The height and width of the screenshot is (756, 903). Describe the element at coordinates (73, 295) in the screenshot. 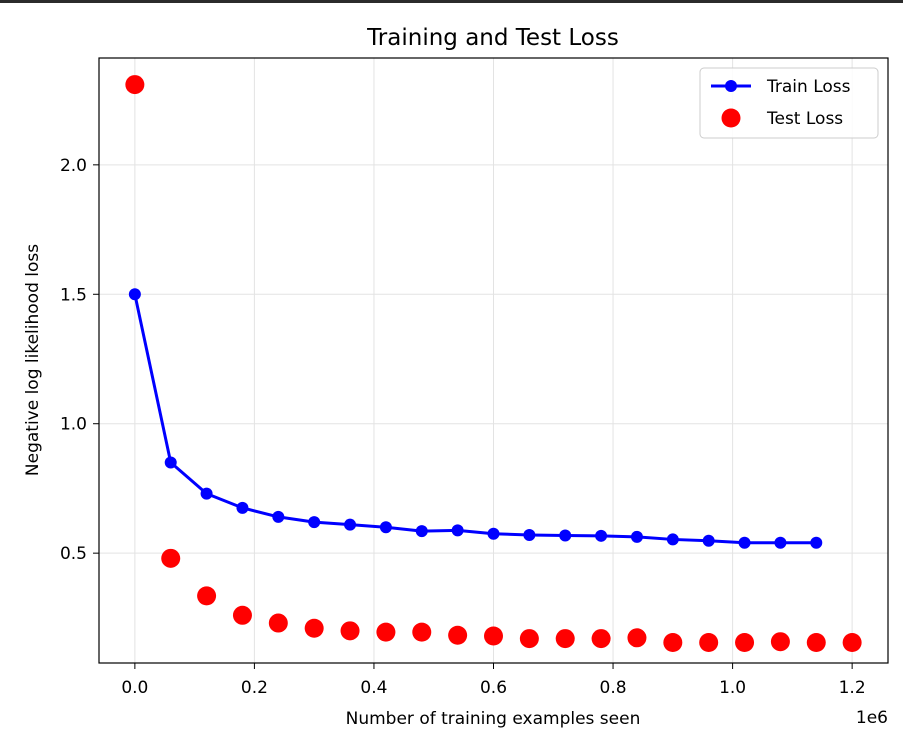

I see `y-tick-label: 1.5` at that location.